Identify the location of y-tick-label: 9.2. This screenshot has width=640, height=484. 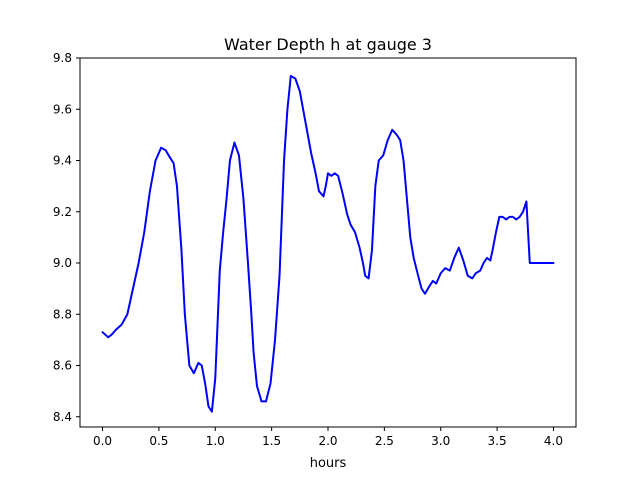
(62, 212).